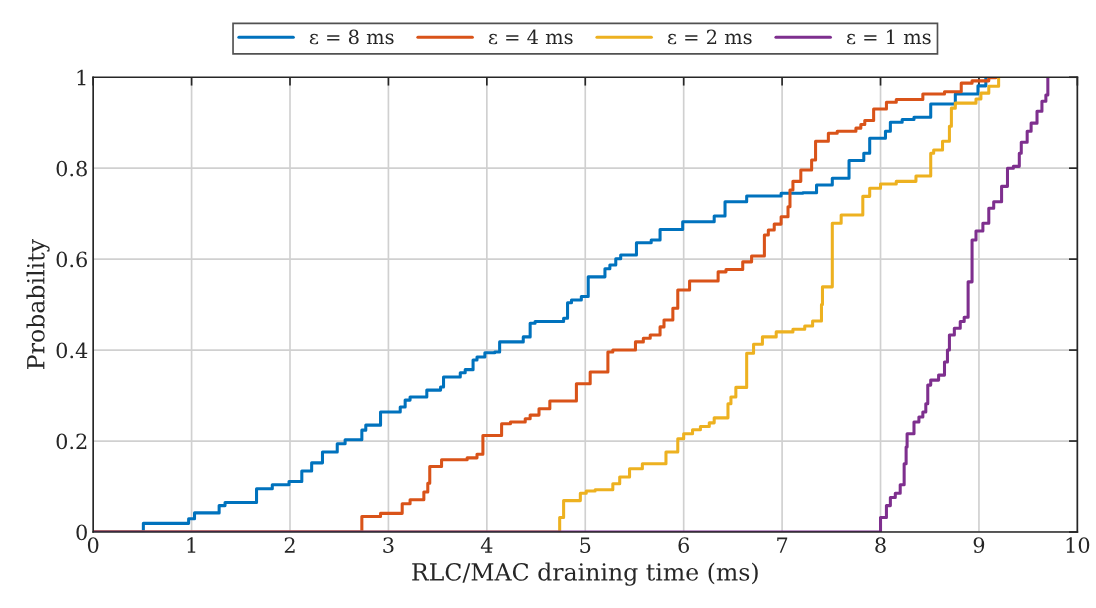 This screenshot has width=1096, height=608. Describe the element at coordinates (880, 545) in the screenshot. I see `x-tick-label: 8` at that location.